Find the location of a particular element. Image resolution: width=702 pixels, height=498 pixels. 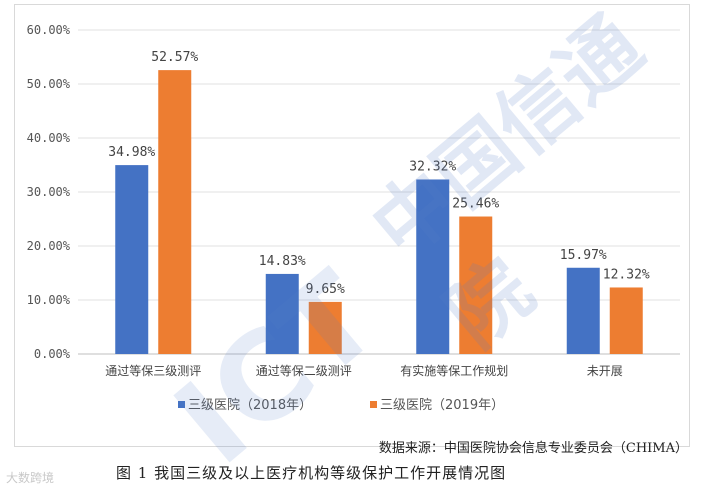

figure-caption: 图 1 我国三级及以上医疗机构等级保护工作开展情况图 is located at coordinates (311, 473).